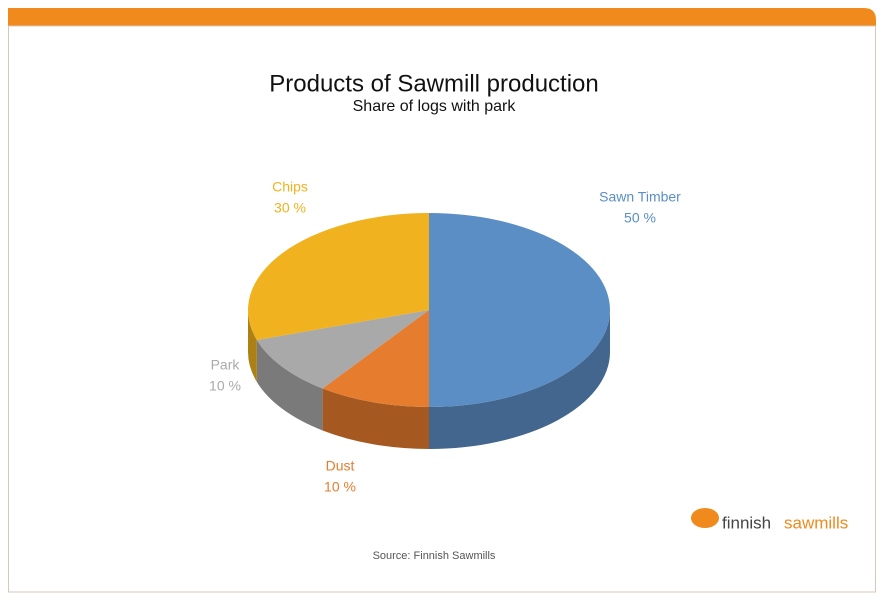  What do you see at coordinates (290, 187) in the screenshot?
I see `slice-label: Chips` at bounding box center [290, 187].